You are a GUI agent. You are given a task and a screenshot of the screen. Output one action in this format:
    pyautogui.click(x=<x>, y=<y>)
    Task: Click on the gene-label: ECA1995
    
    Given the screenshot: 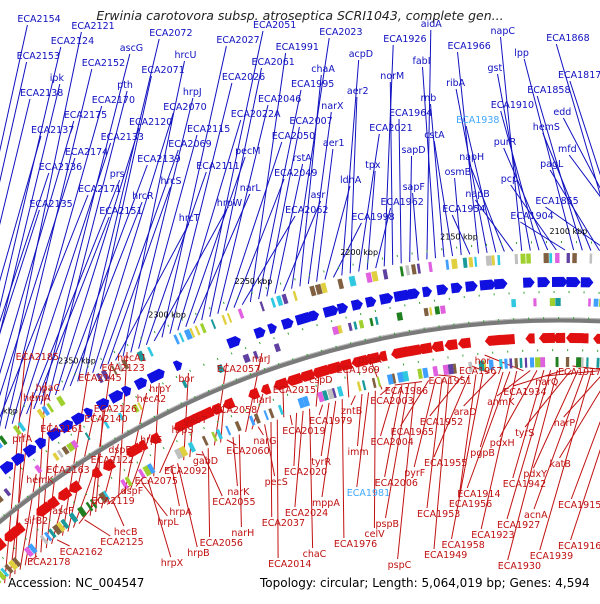 What is the action you would take?
    pyautogui.click(x=312, y=84)
    